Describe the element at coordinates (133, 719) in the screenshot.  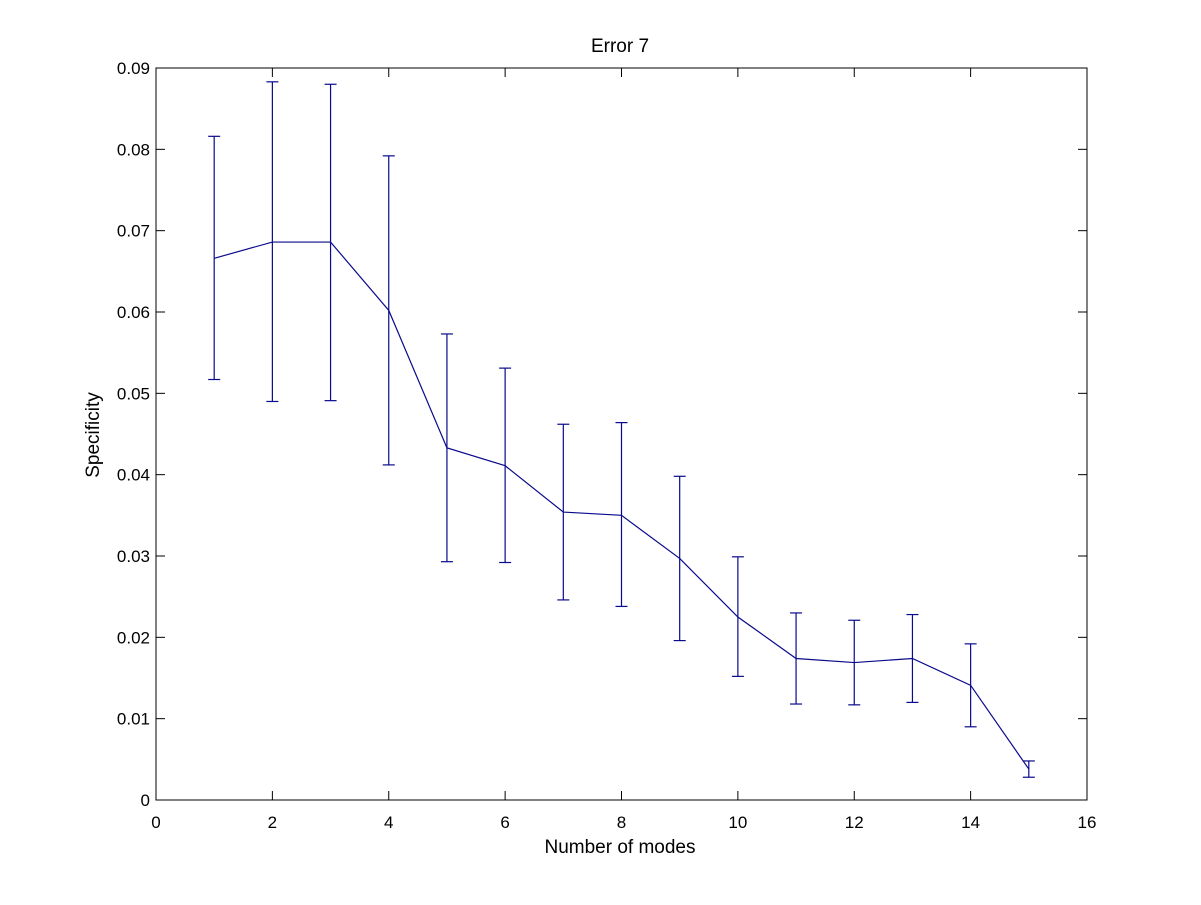
I see `y-tick-label: 0.01` at that location.